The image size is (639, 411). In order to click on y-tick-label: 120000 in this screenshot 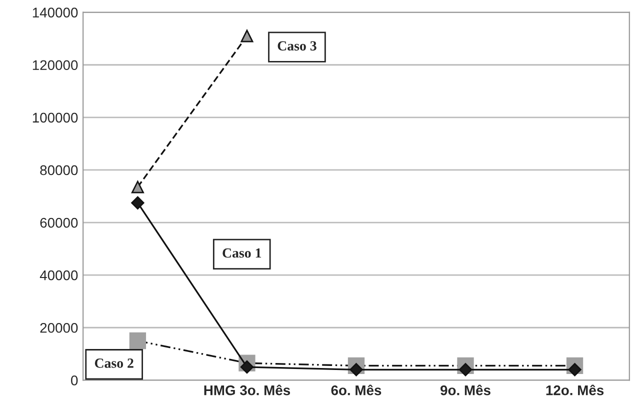, I will do `click(55, 65)`.